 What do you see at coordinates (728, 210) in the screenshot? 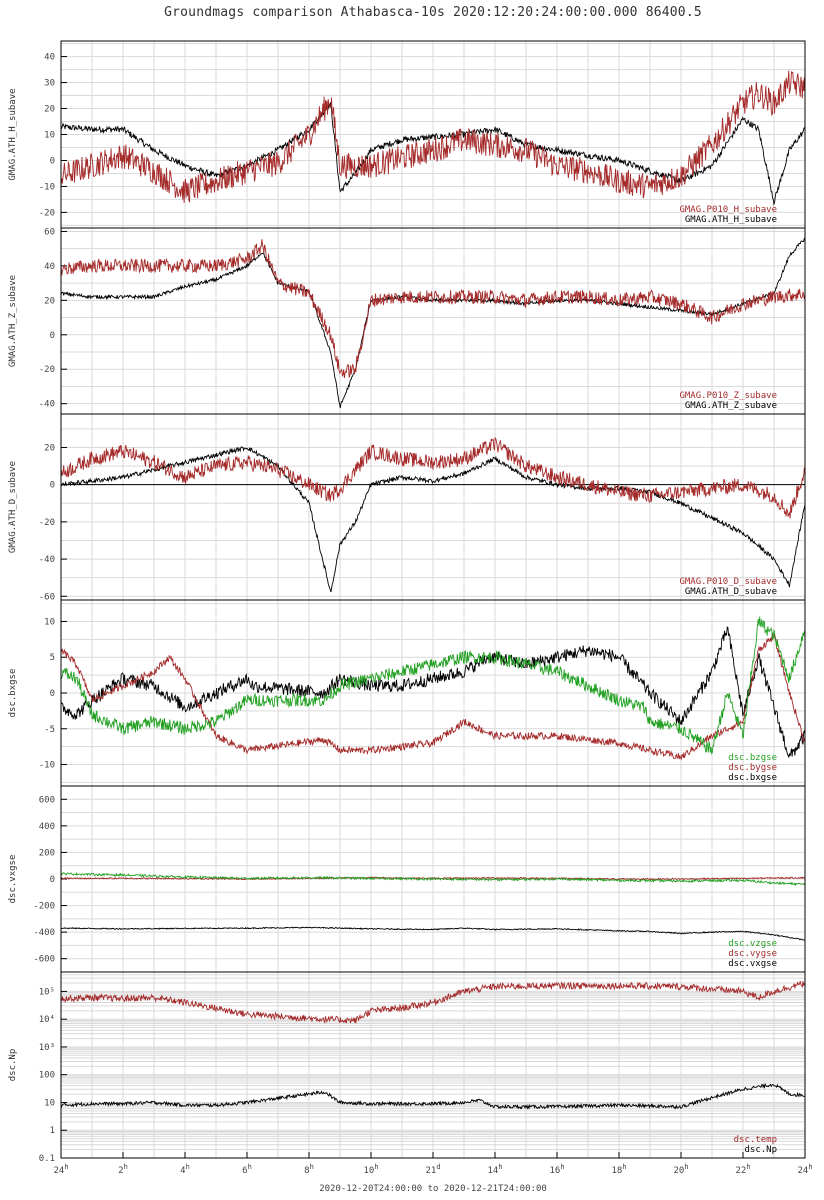
I see `legend-entry: GMAG.P010_H_subave` at bounding box center [728, 210].